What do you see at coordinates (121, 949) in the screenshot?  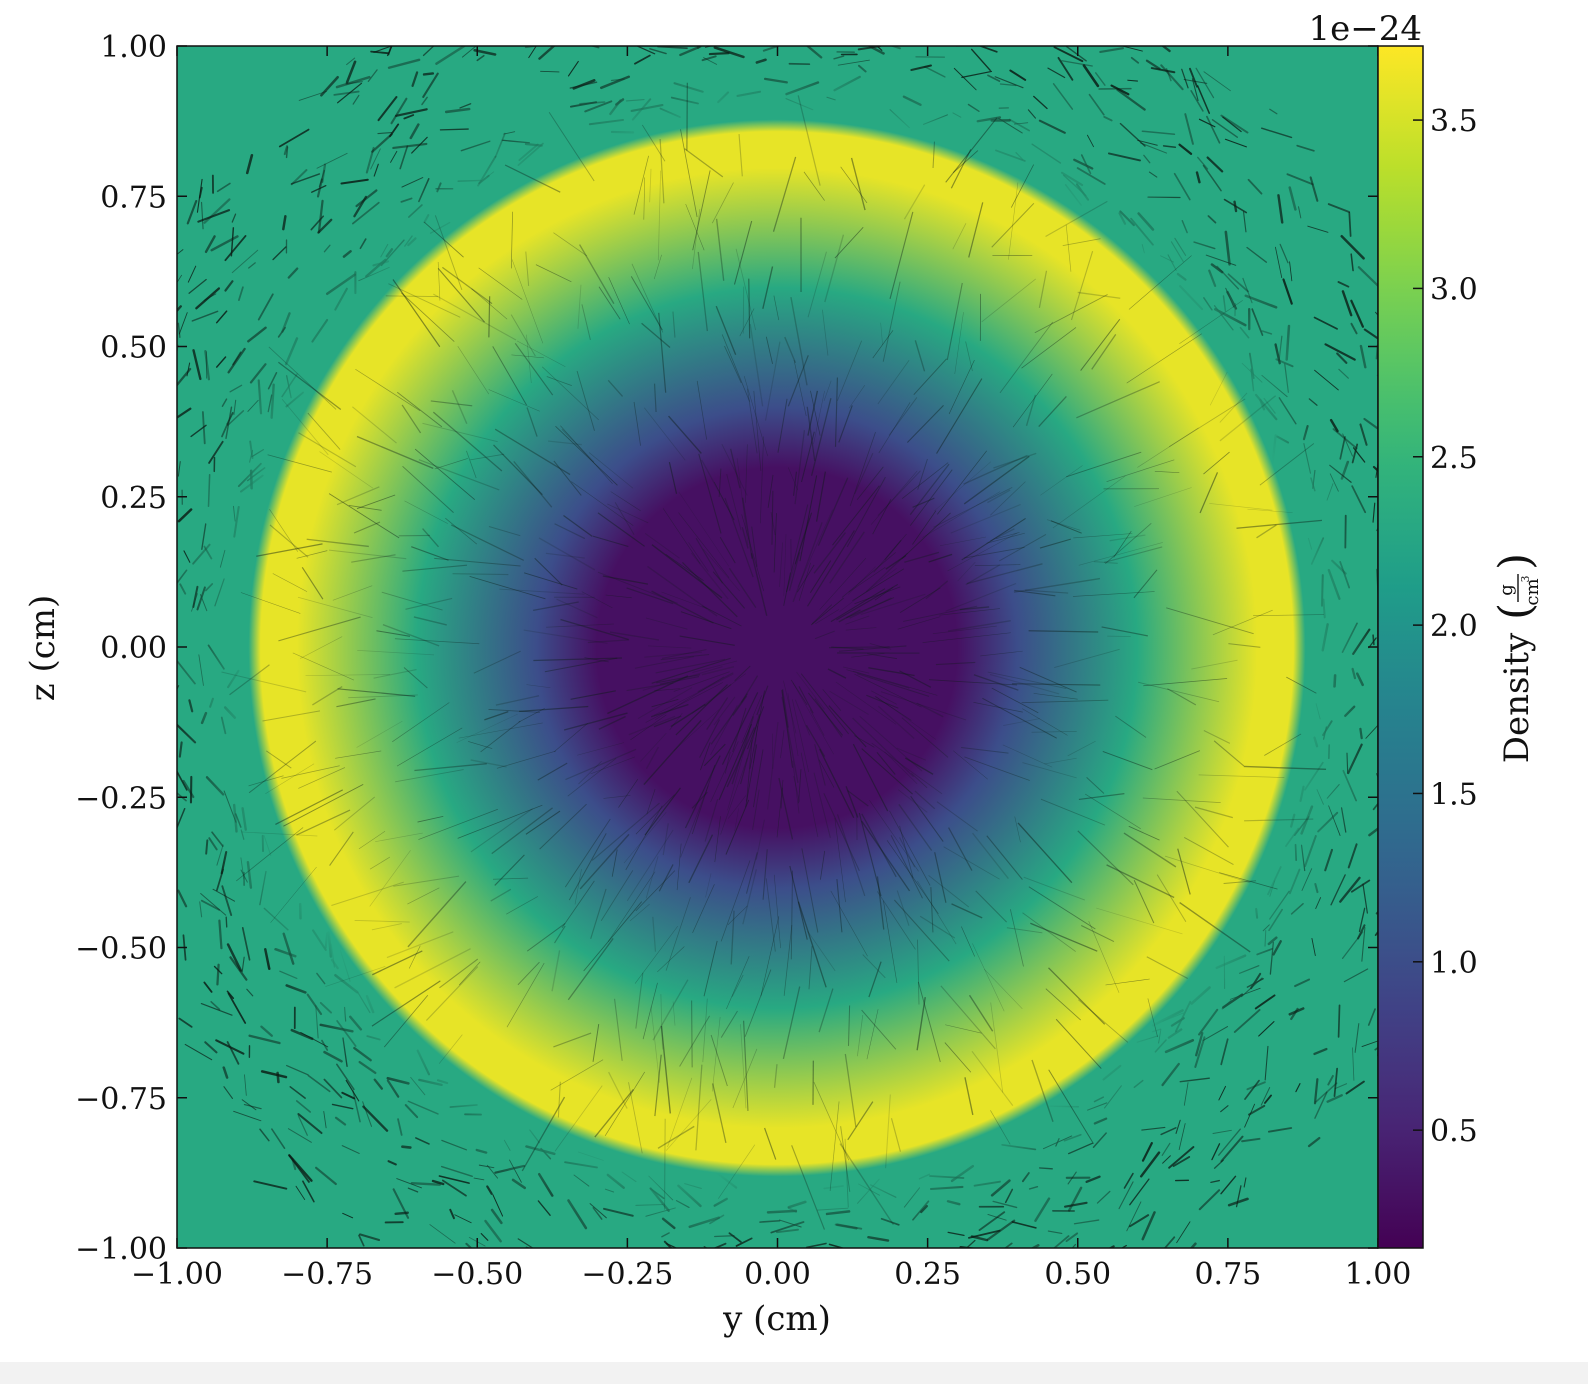 I see `y-tick-label: −0.50` at bounding box center [121, 949].